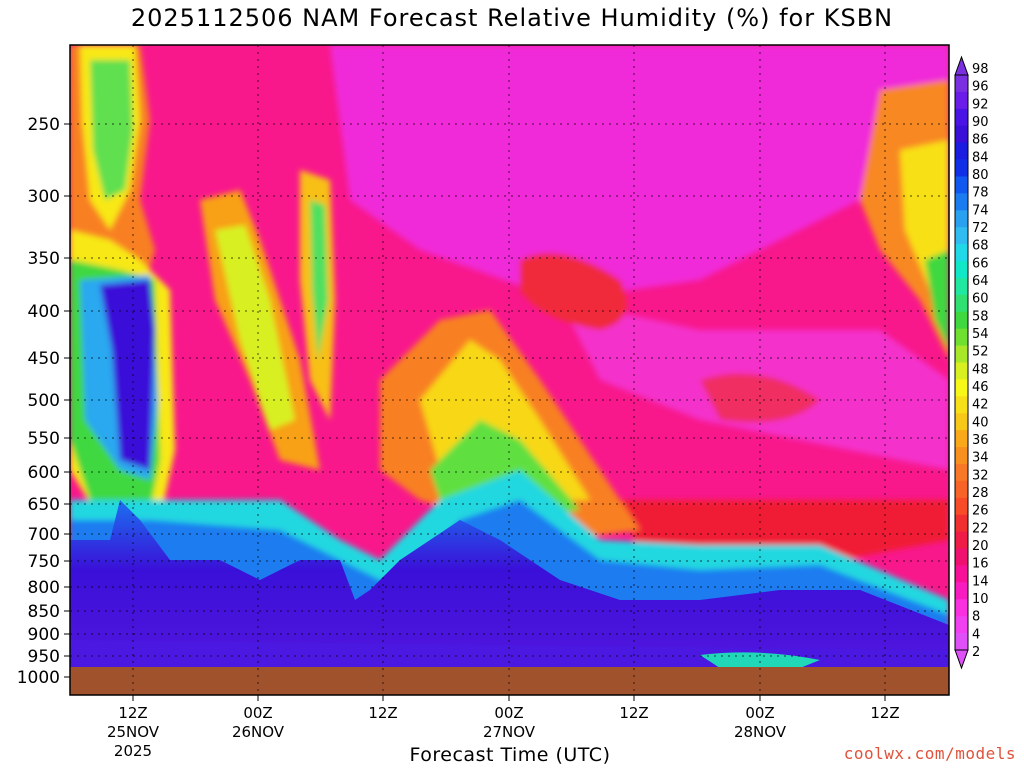  I want to click on colorbar-label: 68, so click(980, 246).